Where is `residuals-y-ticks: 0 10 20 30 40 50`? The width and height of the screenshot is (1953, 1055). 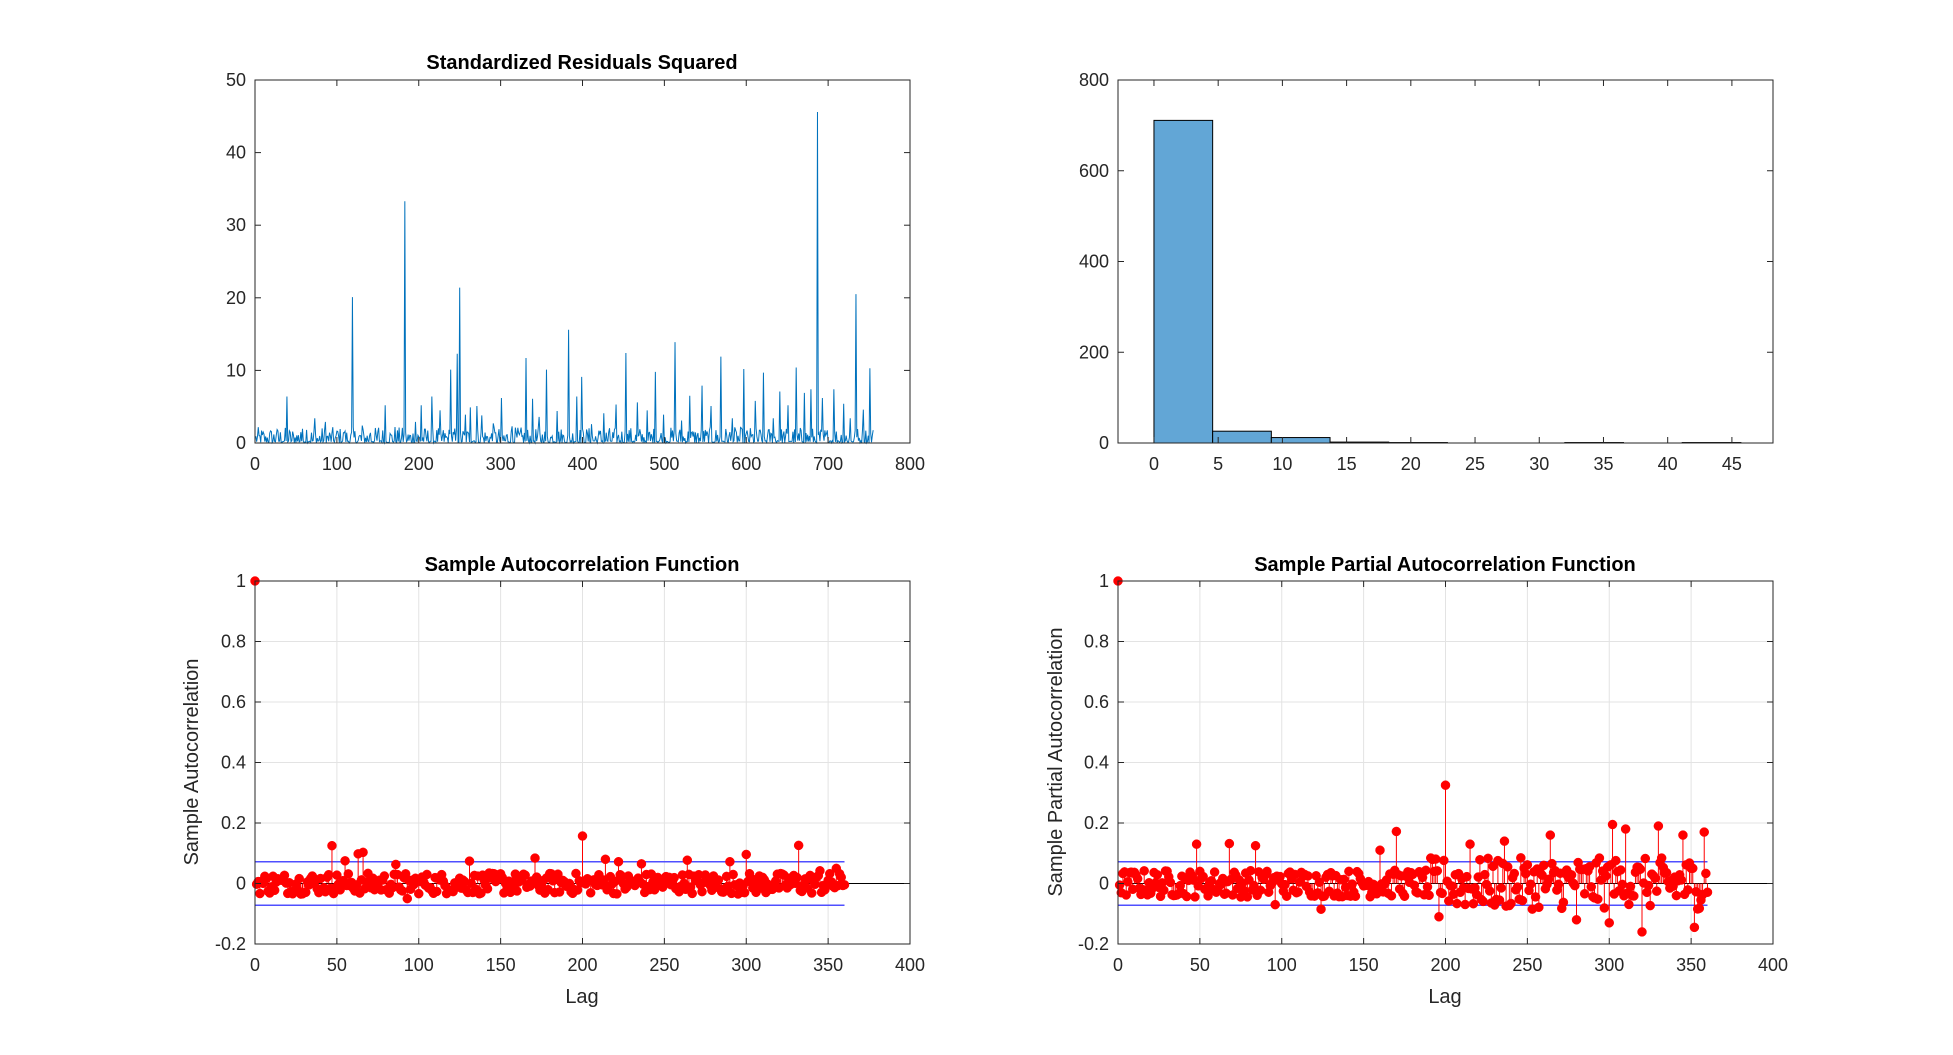 residuals-y-ticks: 0 10 20 30 40 50 is located at coordinates (568, 261).